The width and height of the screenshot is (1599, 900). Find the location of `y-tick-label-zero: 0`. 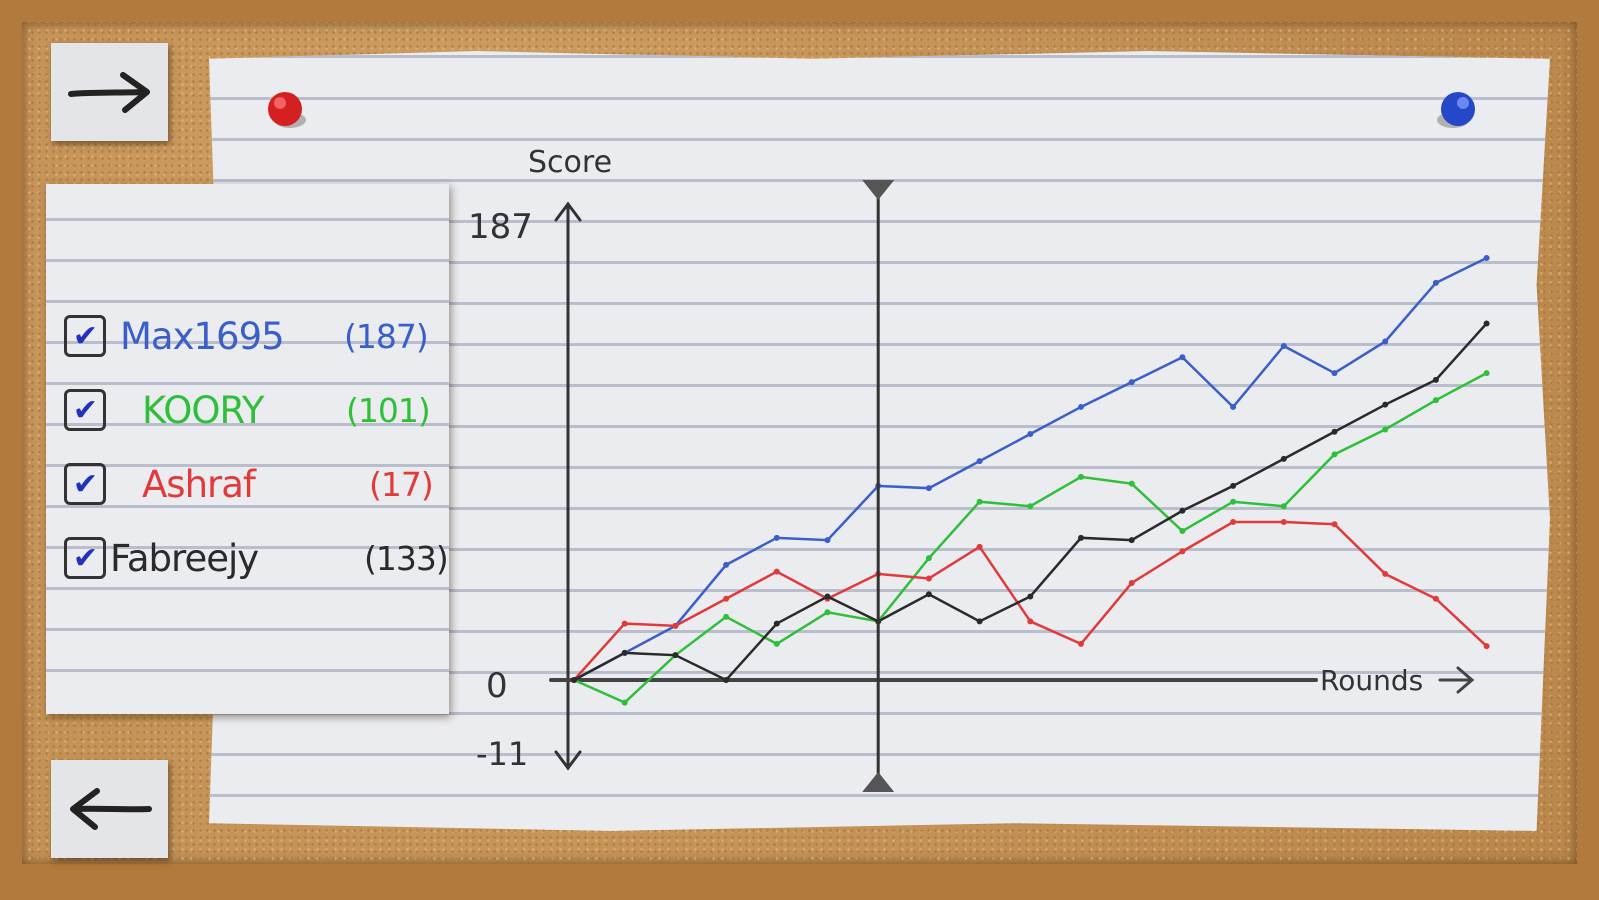

y-tick-label-zero: 0 is located at coordinates (497, 686).